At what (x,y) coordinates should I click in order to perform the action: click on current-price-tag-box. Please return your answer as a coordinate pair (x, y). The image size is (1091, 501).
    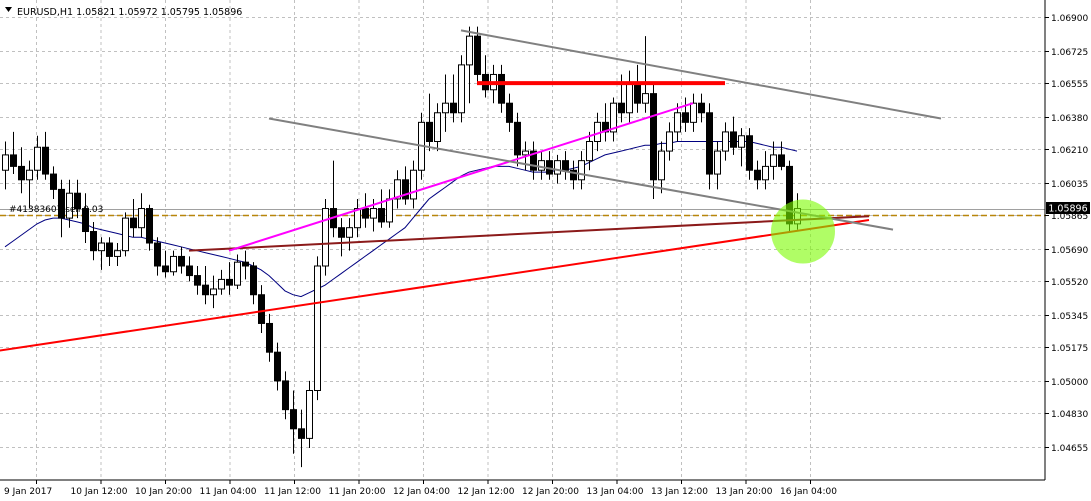
    Looking at the image, I should click on (1068, 208).